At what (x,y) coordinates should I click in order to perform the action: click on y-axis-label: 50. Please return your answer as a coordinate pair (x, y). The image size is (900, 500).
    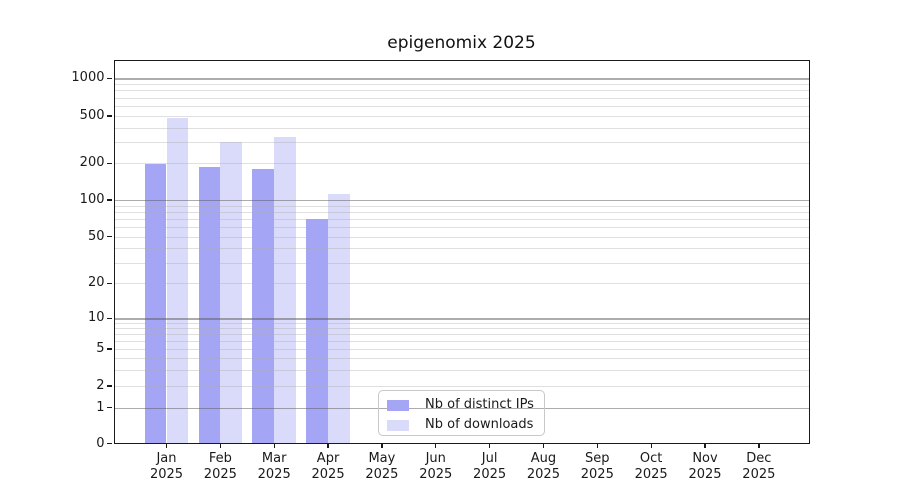
    Looking at the image, I should click on (96, 236).